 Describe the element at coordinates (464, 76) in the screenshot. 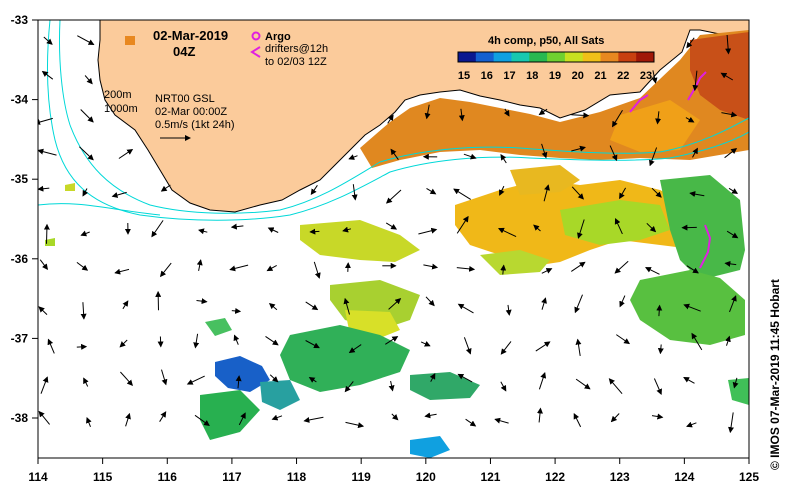

I see `colorbar-tick-label: 15` at that location.